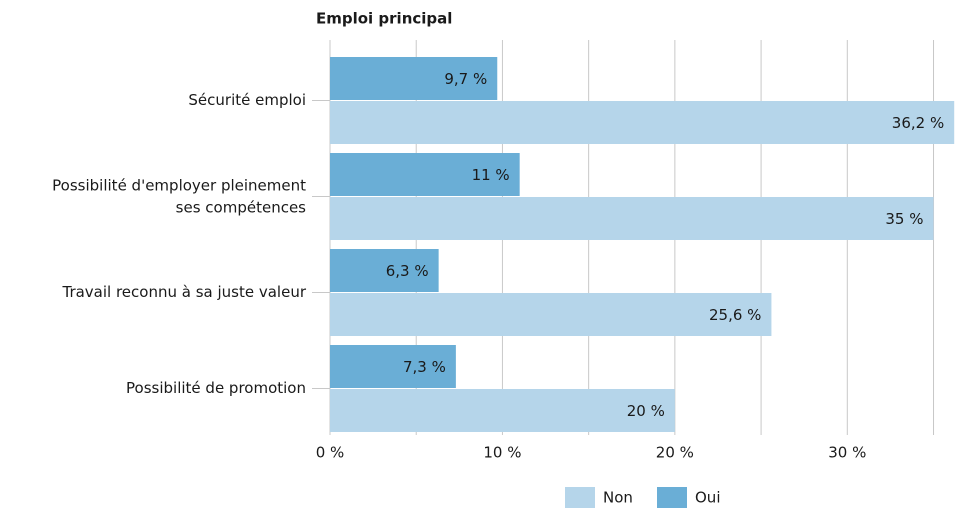 The image size is (973, 514). What do you see at coordinates (735, 315) in the screenshot?
I see `data-label: 25,6 %` at bounding box center [735, 315].